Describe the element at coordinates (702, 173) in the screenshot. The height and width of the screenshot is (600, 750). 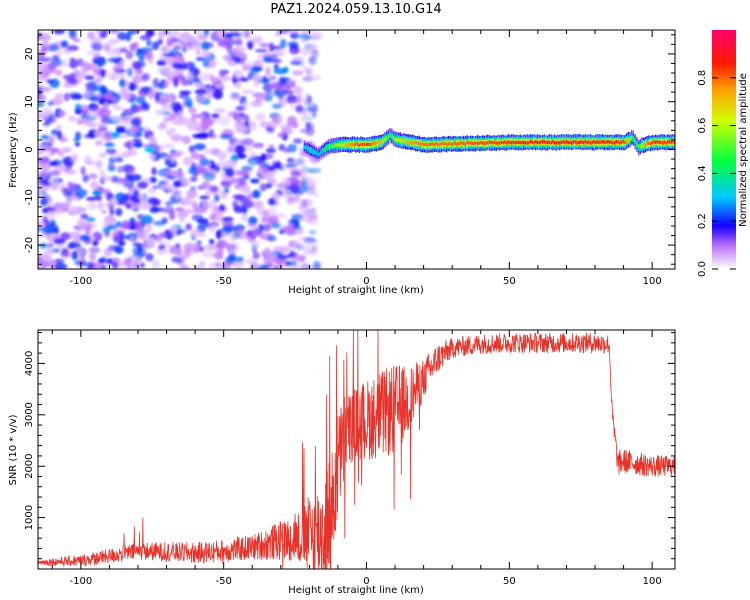
I see `colorbar-tick-label: 0.4` at that location.